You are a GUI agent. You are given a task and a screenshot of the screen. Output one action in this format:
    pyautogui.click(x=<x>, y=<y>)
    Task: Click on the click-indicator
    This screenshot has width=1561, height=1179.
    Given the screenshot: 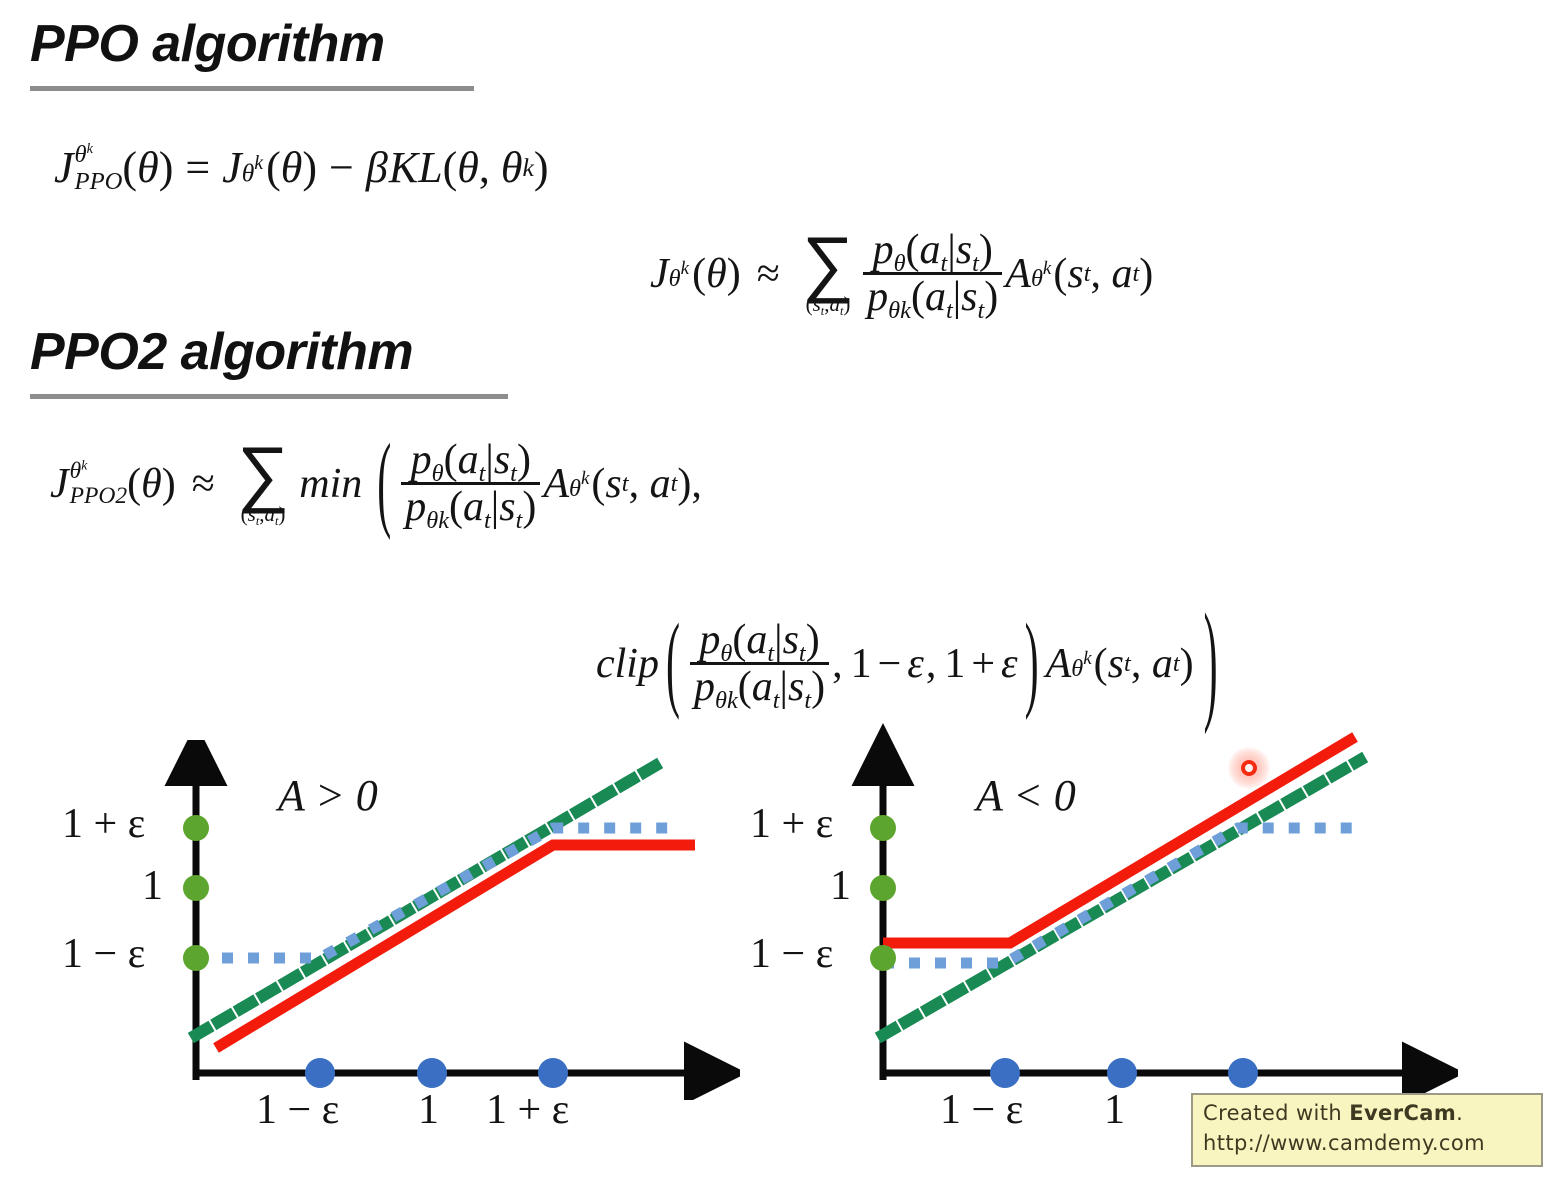 What is the action you would take?
    pyautogui.click(x=1249, y=768)
    